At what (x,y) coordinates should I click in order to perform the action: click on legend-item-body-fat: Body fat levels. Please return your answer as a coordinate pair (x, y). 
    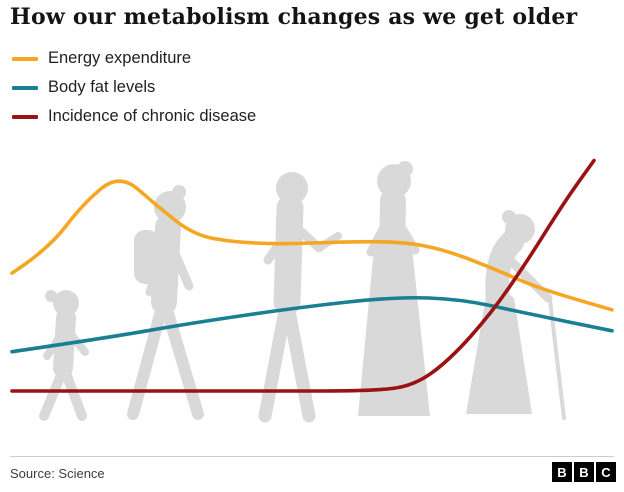
    Looking at the image, I should click on (134, 87).